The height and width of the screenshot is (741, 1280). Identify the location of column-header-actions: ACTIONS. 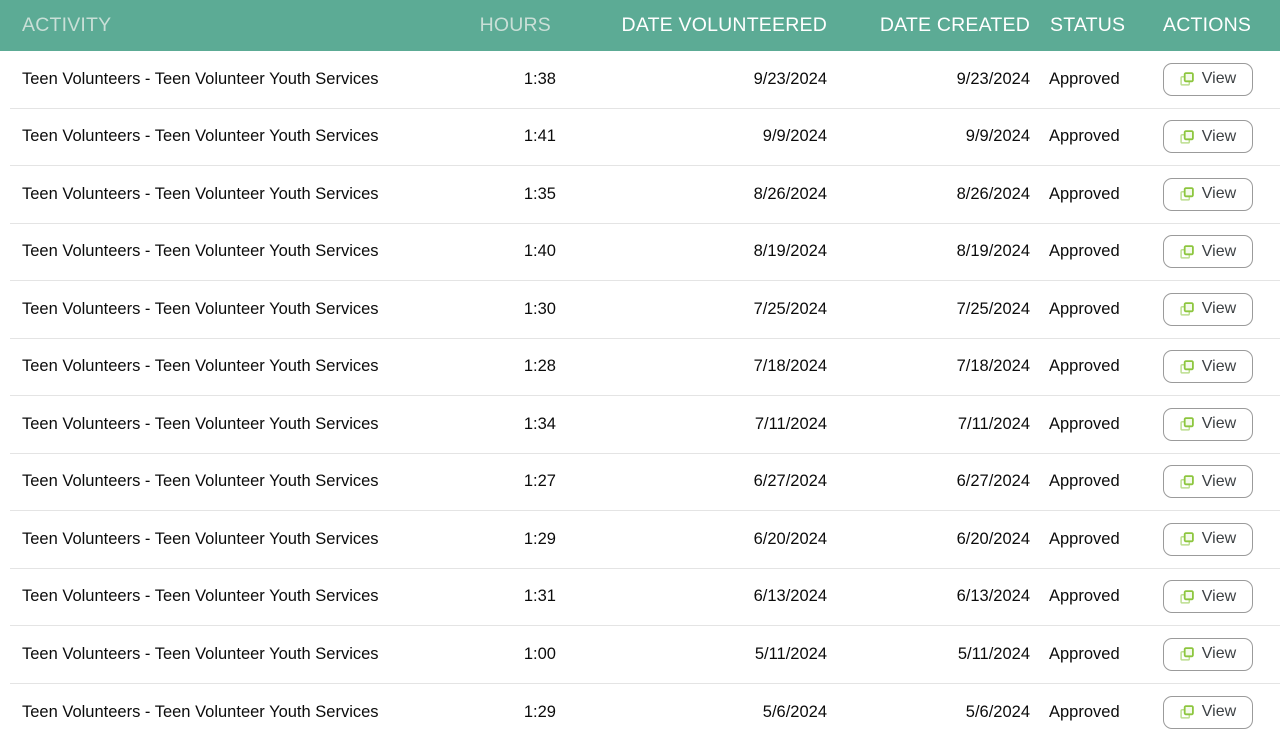
(1207, 25).